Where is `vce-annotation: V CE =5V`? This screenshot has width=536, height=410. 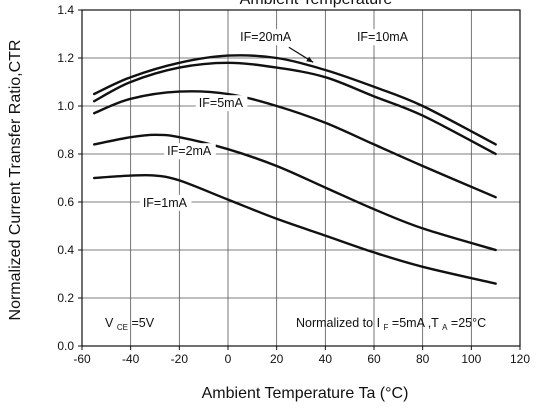 vce-annotation: V CE =5V is located at coordinates (130, 324).